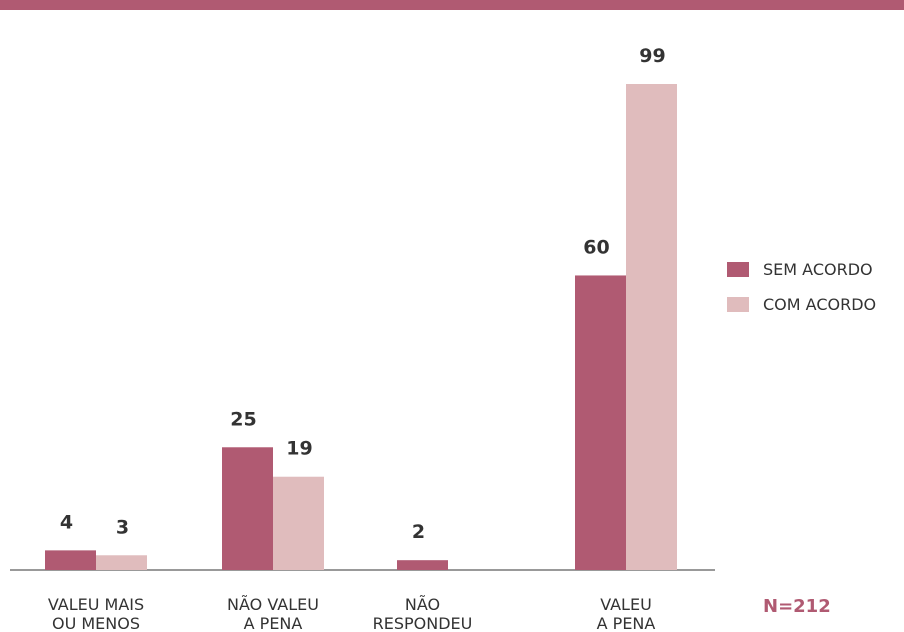 The image size is (904, 632). Describe the element at coordinates (596, 247) in the screenshot. I see `value-label: 60` at that location.